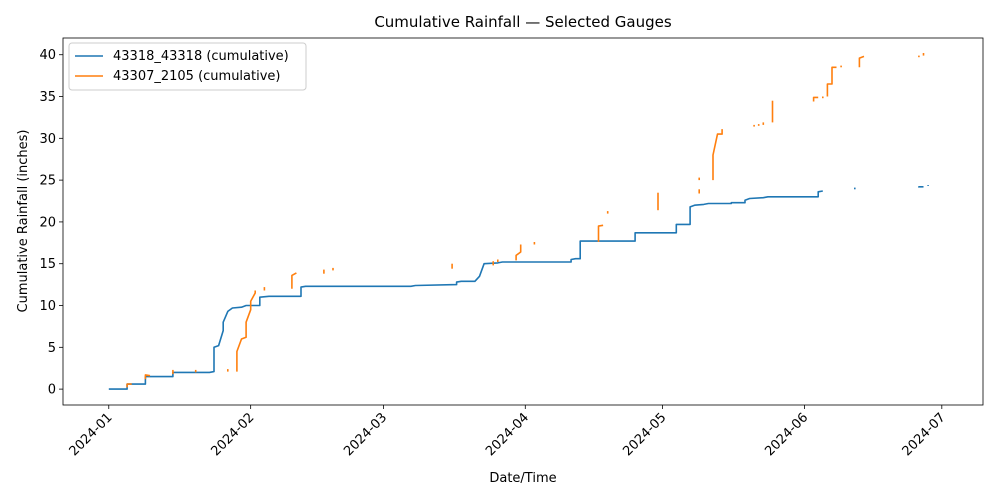 This screenshot has width=1000, height=500. Describe the element at coordinates (232, 434) in the screenshot. I see `x-tick-label: 2024-02` at that location.